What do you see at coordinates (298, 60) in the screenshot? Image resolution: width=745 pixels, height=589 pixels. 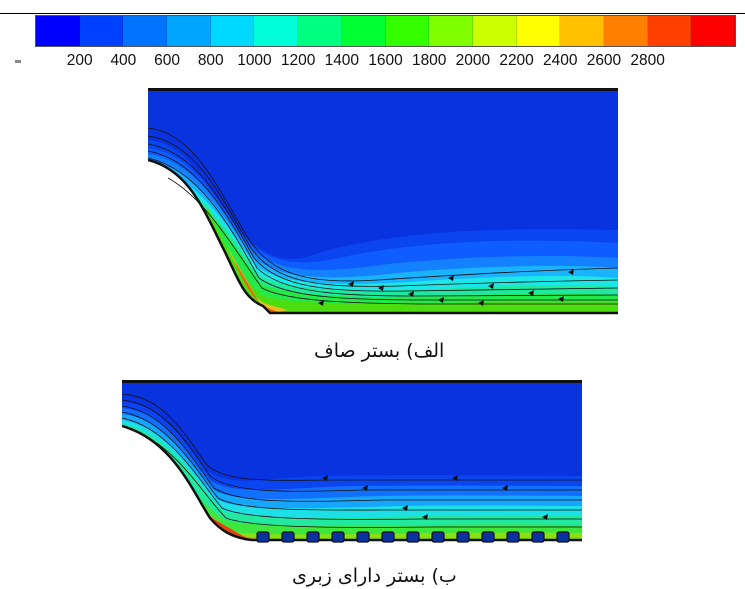 I see `legend-tick-label: 1200` at bounding box center [298, 60].